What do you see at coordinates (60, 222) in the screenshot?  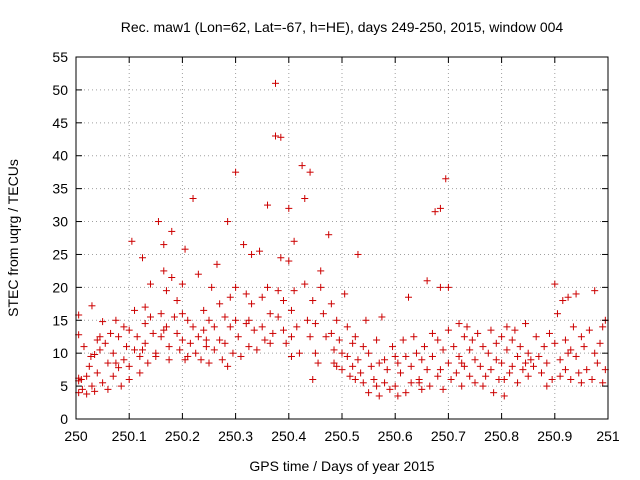 I see `y-tick-label: 30` at bounding box center [60, 222].